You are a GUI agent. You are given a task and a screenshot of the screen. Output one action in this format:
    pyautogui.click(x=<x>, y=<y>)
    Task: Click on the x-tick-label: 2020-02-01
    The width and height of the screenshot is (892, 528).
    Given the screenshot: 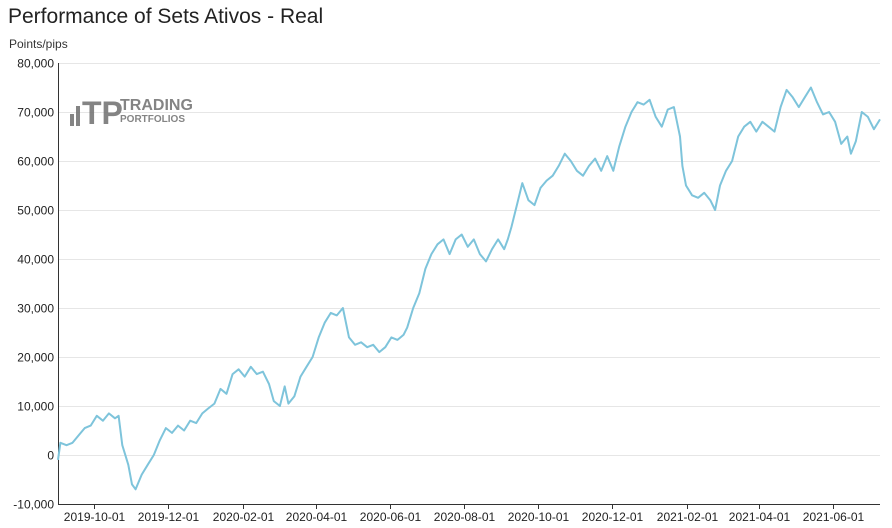 What is the action you would take?
    pyautogui.click(x=244, y=517)
    